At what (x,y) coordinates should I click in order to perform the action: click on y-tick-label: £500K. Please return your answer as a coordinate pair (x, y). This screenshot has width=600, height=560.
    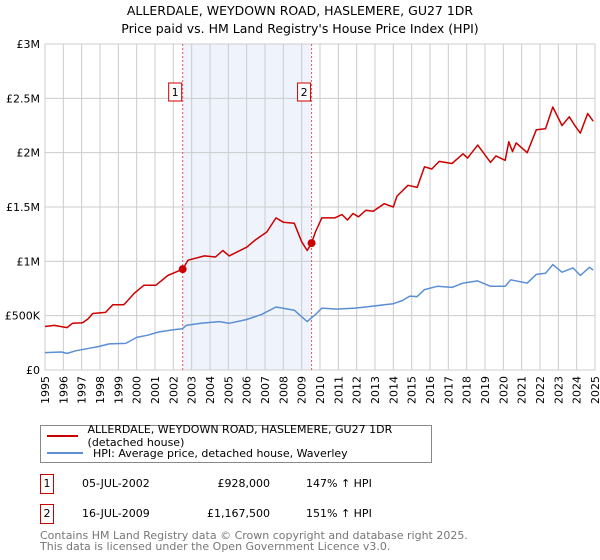
    Looking at the image, I should click on (23, 316).